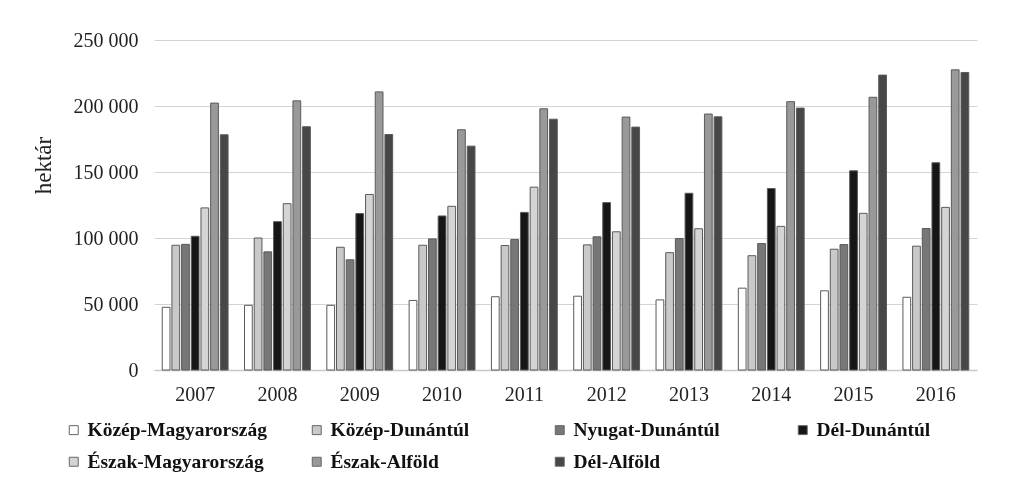 Image resolution: width=1028 pixels, height=483 pixels. What do you see at coordinates (771, 393) in the screenshot?
I see `x-tick-label: 2014` at bounding box center [771, 393].